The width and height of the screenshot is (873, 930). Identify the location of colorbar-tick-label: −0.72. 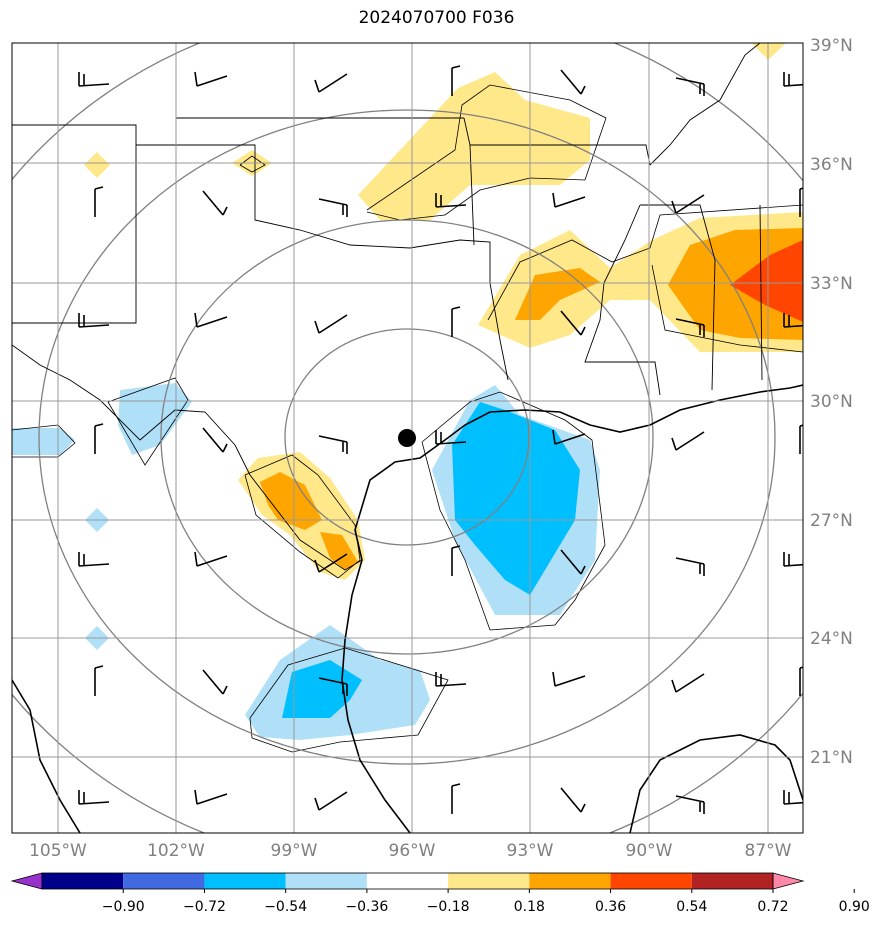
(204, 907).